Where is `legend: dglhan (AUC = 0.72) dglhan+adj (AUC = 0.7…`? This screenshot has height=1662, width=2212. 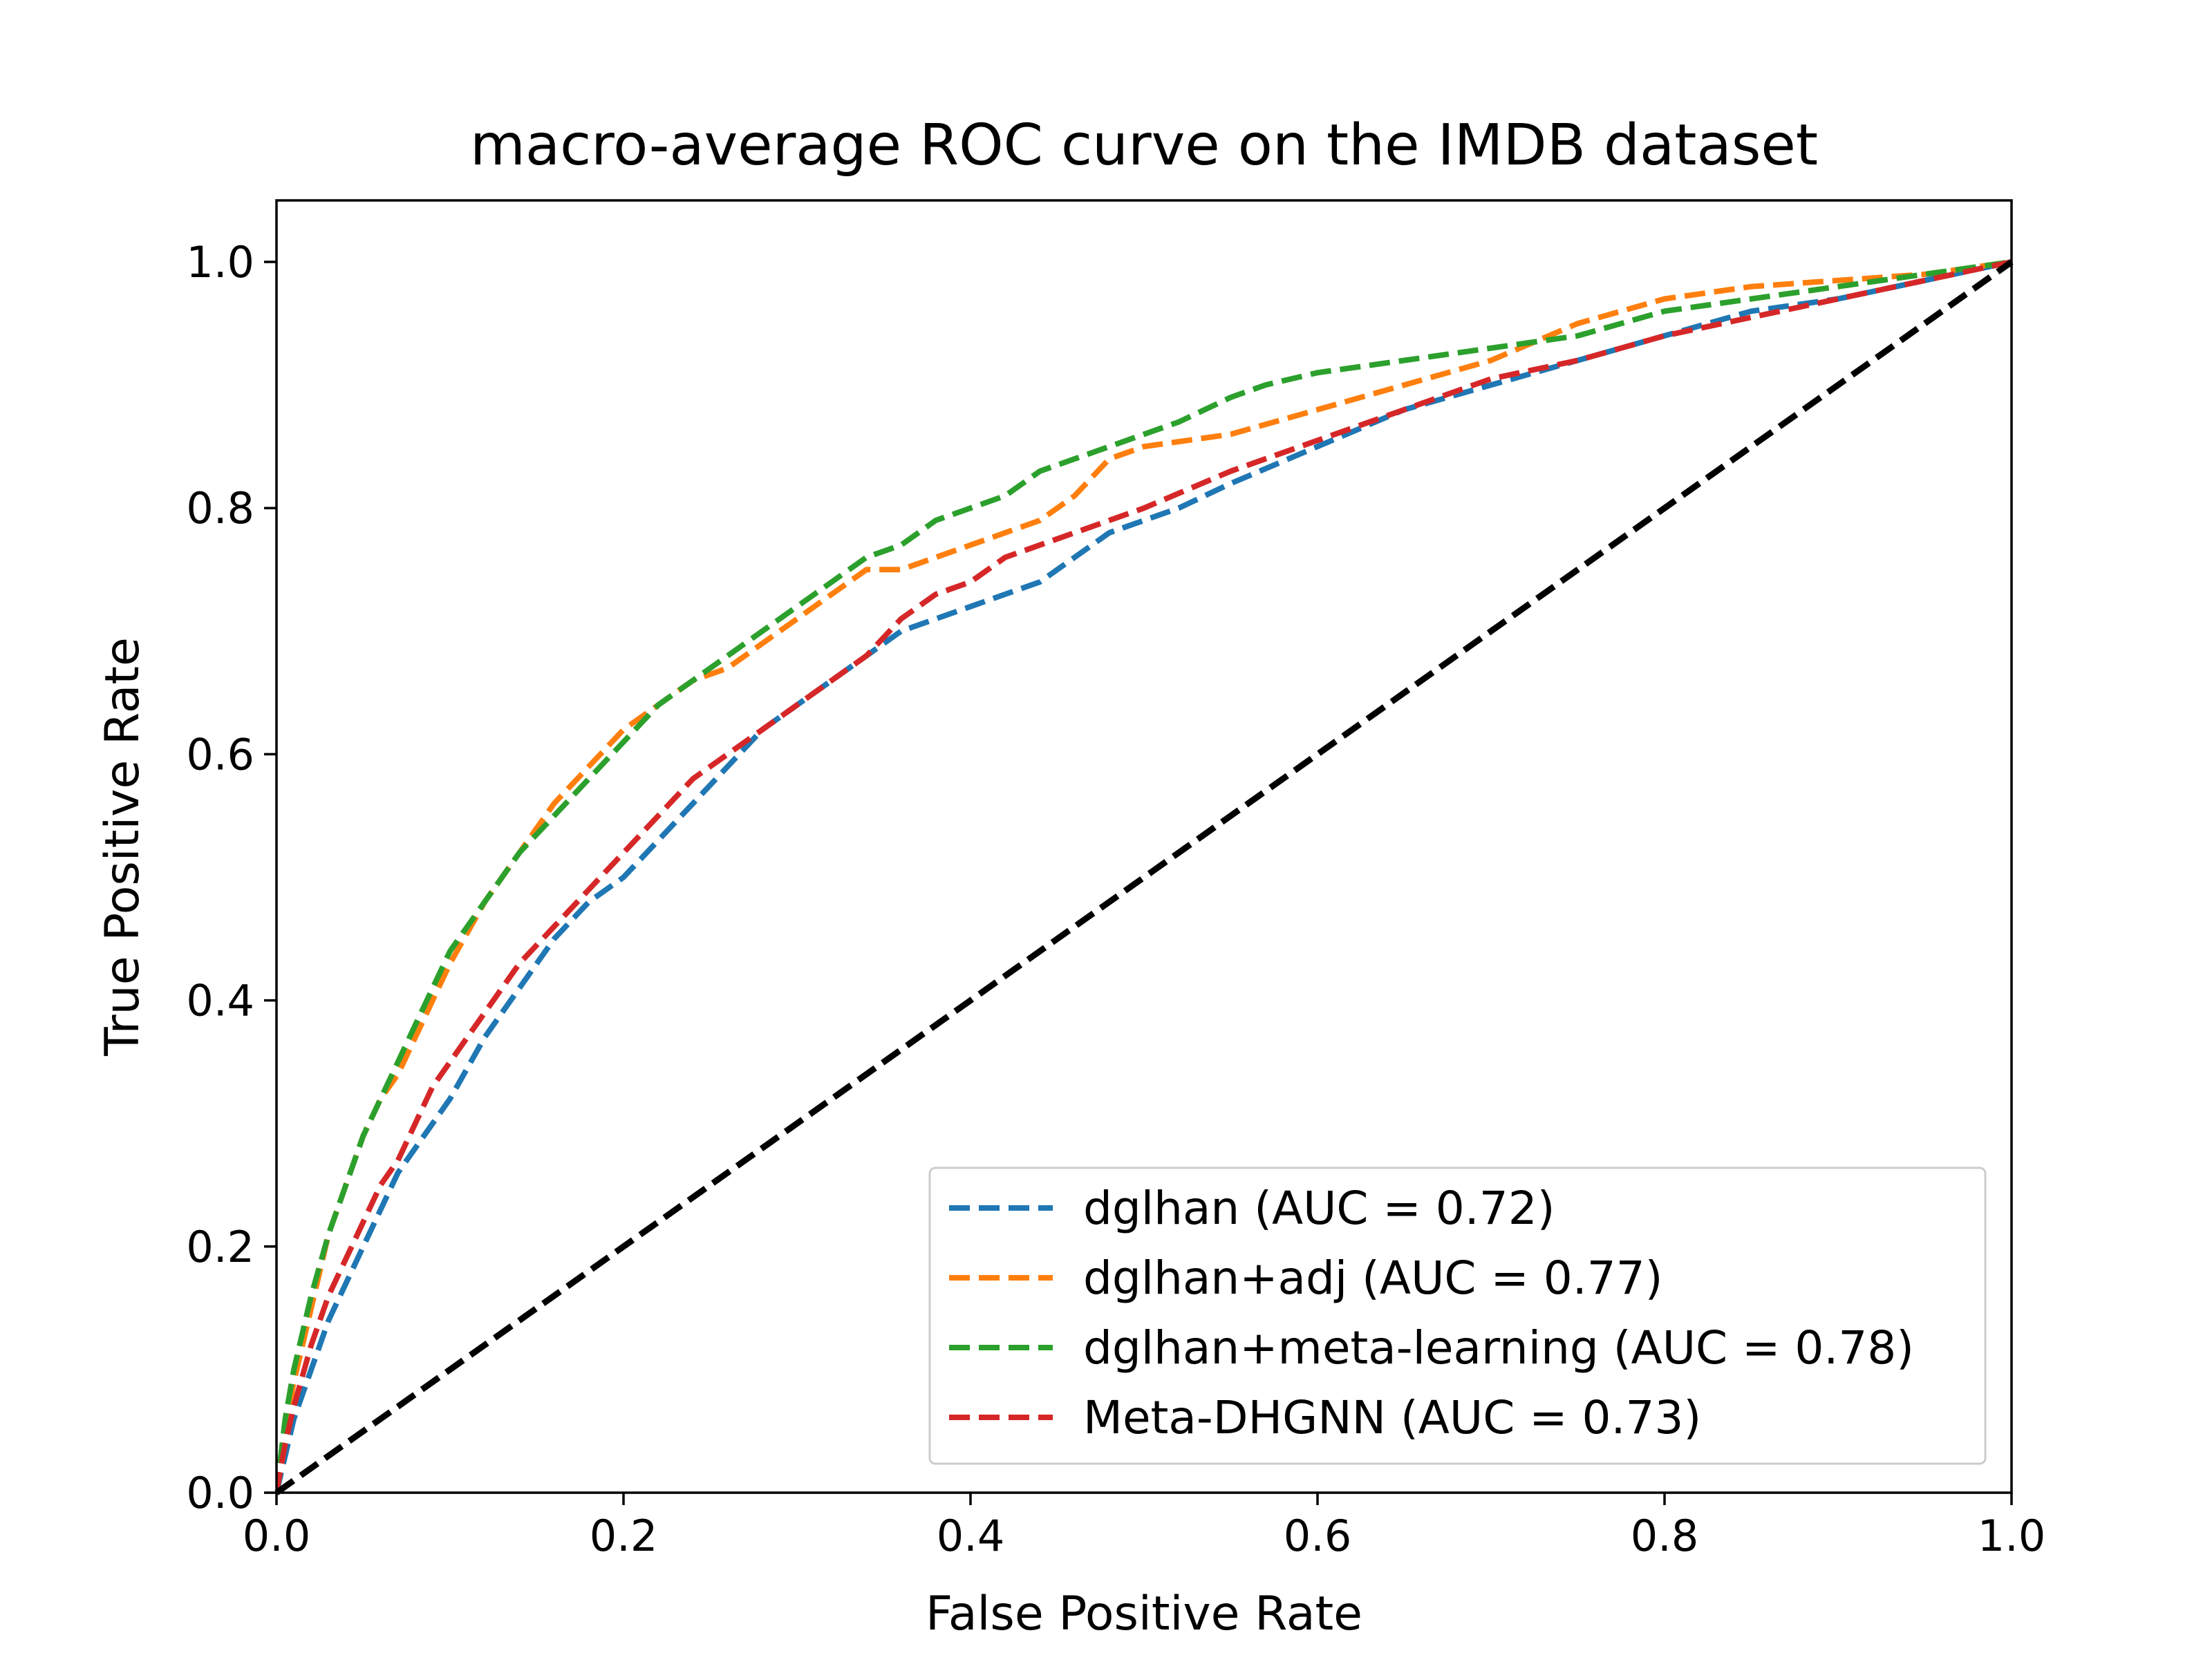 legend: dglhan (AUC = 0.72) dglhan+adj (AUC = 0.7… is located at coordinates (1457, 1316).